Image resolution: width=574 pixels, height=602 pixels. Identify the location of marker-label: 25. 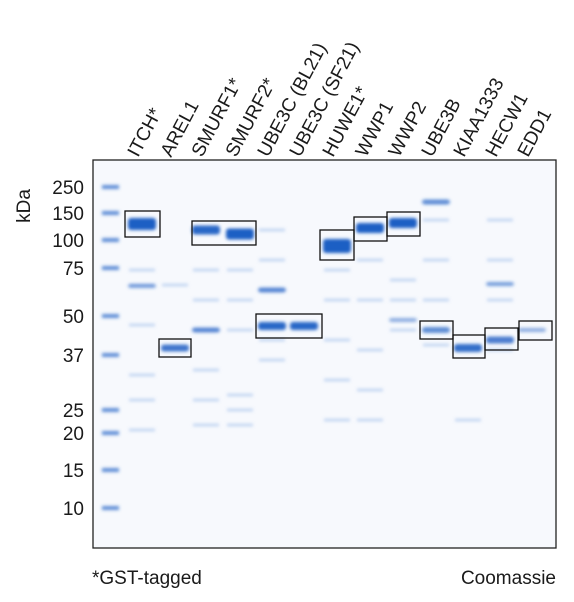
(73, 411).